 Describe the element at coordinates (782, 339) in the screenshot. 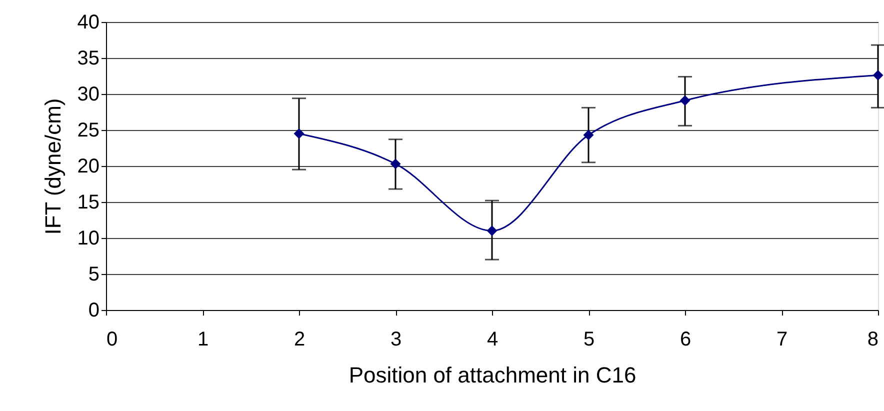

I see `x-tick-label: 7` at that location.